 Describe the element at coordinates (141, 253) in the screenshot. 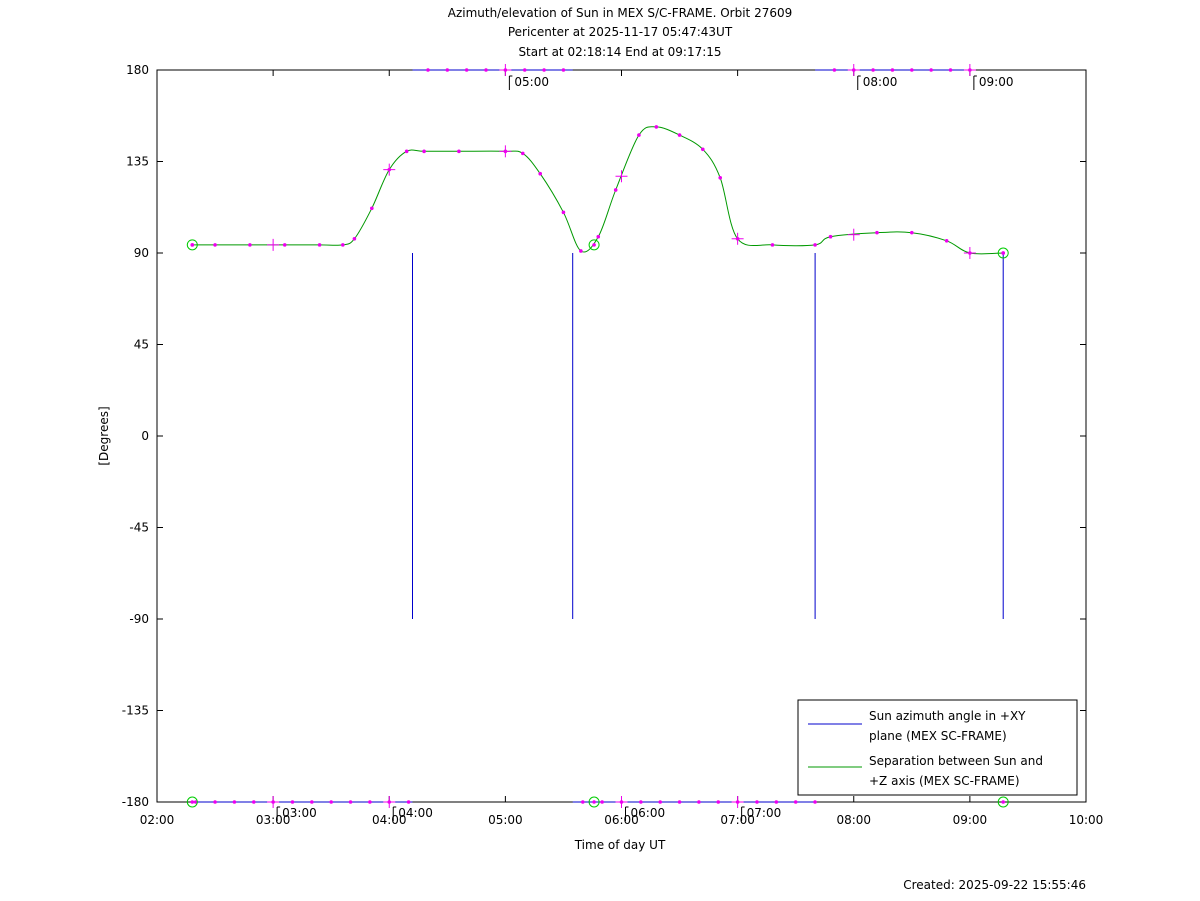

I see `y-tick-label: 90` at that location.